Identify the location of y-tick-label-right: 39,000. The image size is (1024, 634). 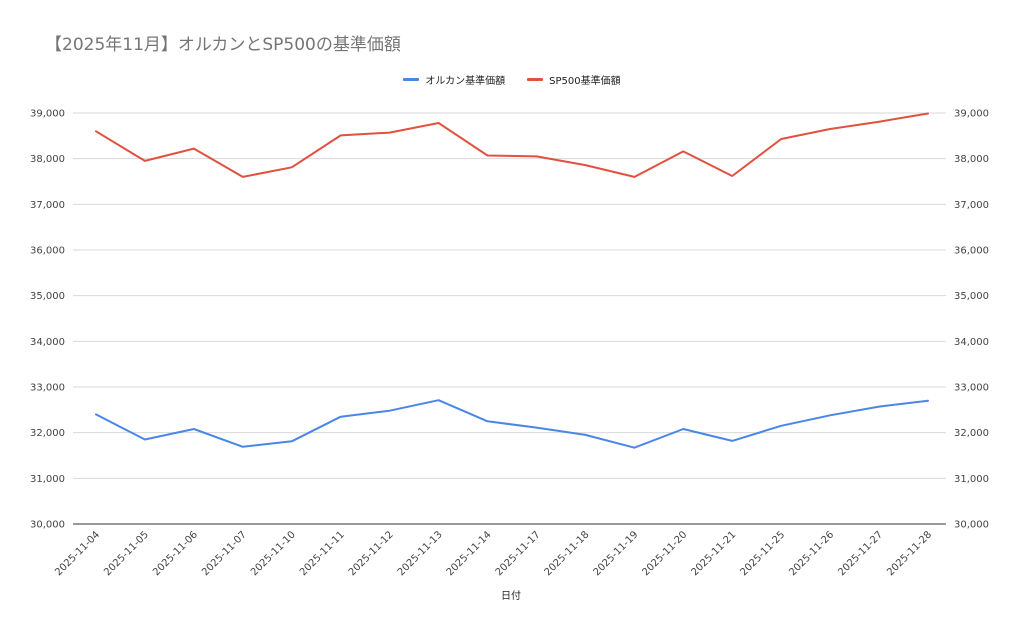
(971, 114).